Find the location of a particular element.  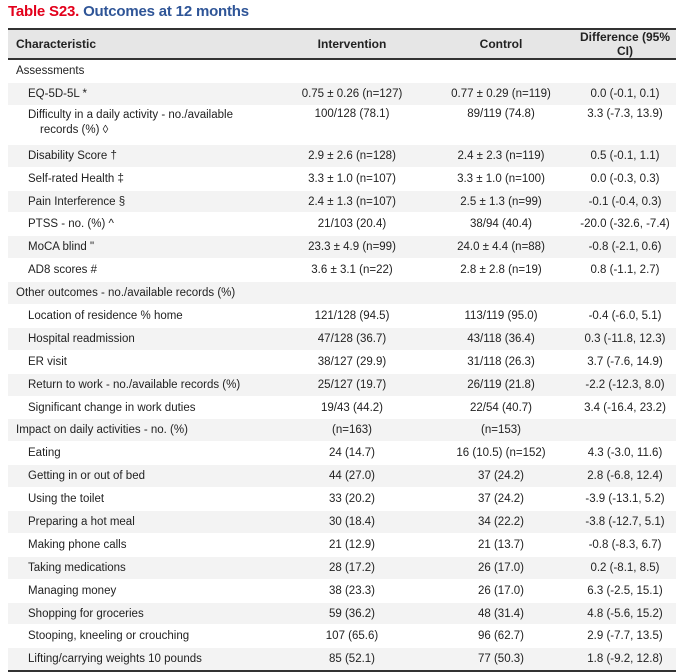

control-cell: 21 (13.7) is located at coordinates (501, 544).